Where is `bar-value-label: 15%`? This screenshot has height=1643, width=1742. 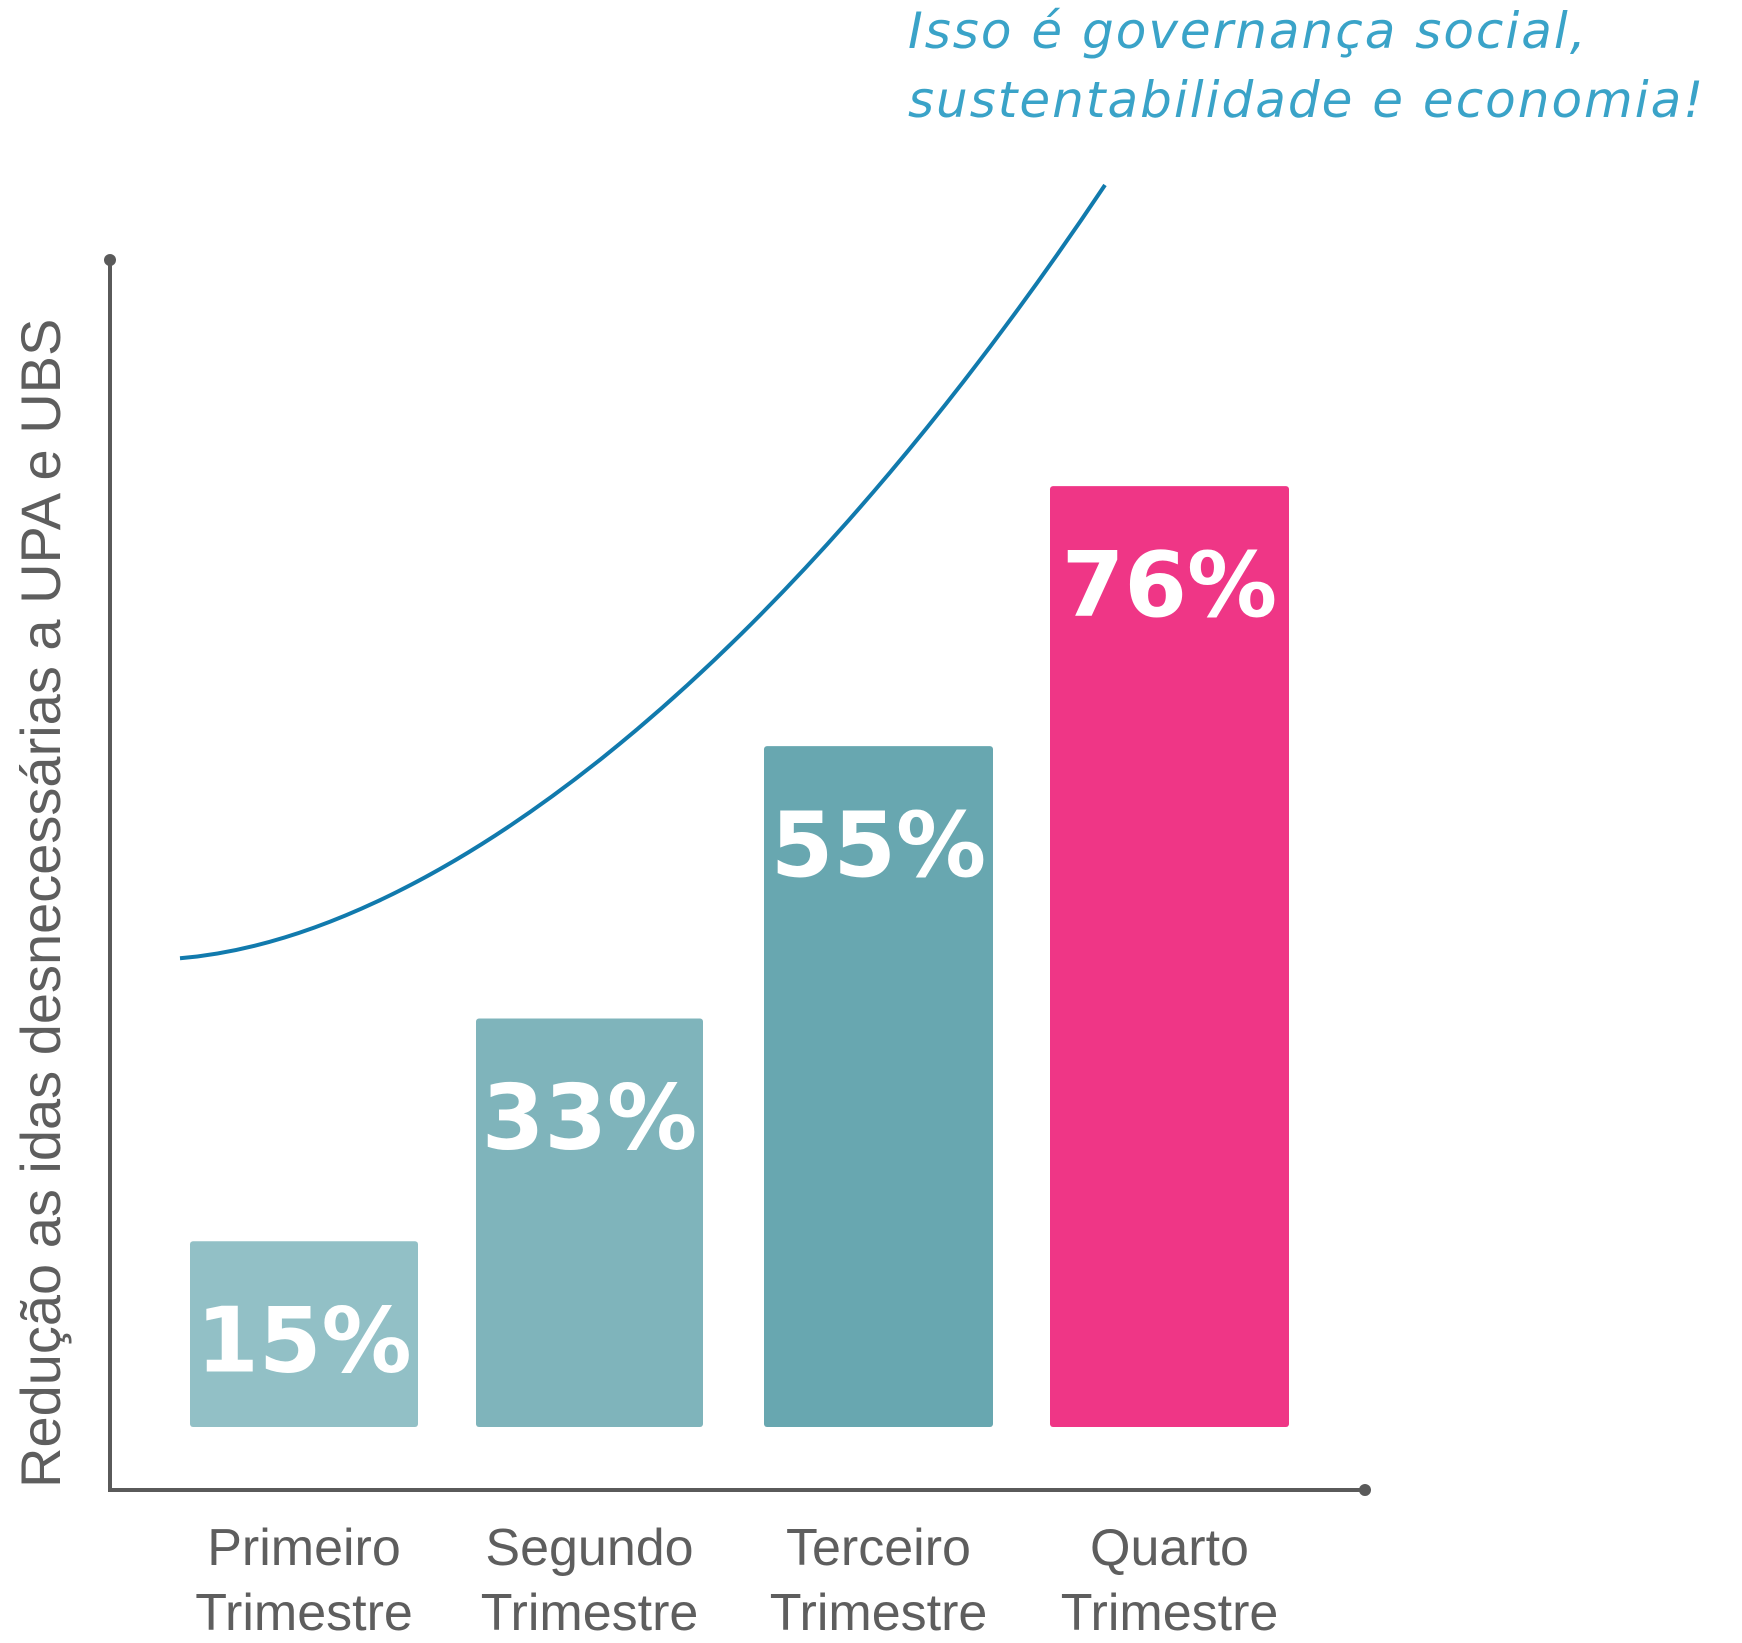
bar-value-label: 15% is located at coordinates (303, 1340).